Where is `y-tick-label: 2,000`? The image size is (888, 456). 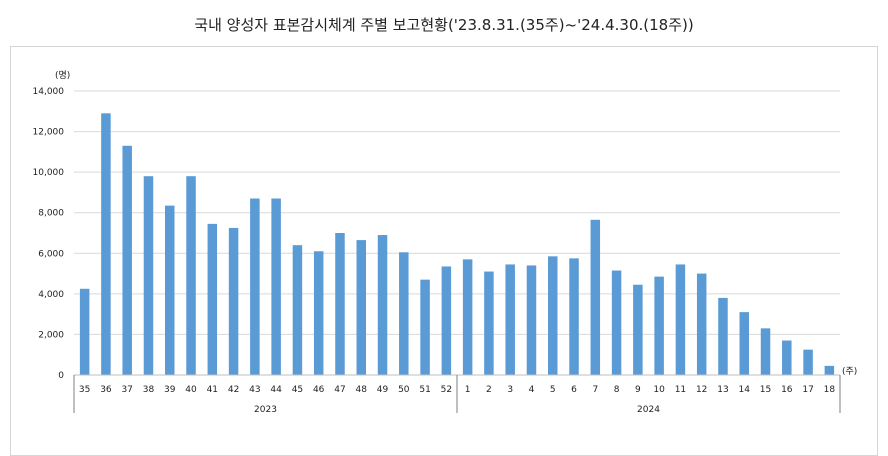
y-tick-label: 2,000 is located at coordinates (51, 335).